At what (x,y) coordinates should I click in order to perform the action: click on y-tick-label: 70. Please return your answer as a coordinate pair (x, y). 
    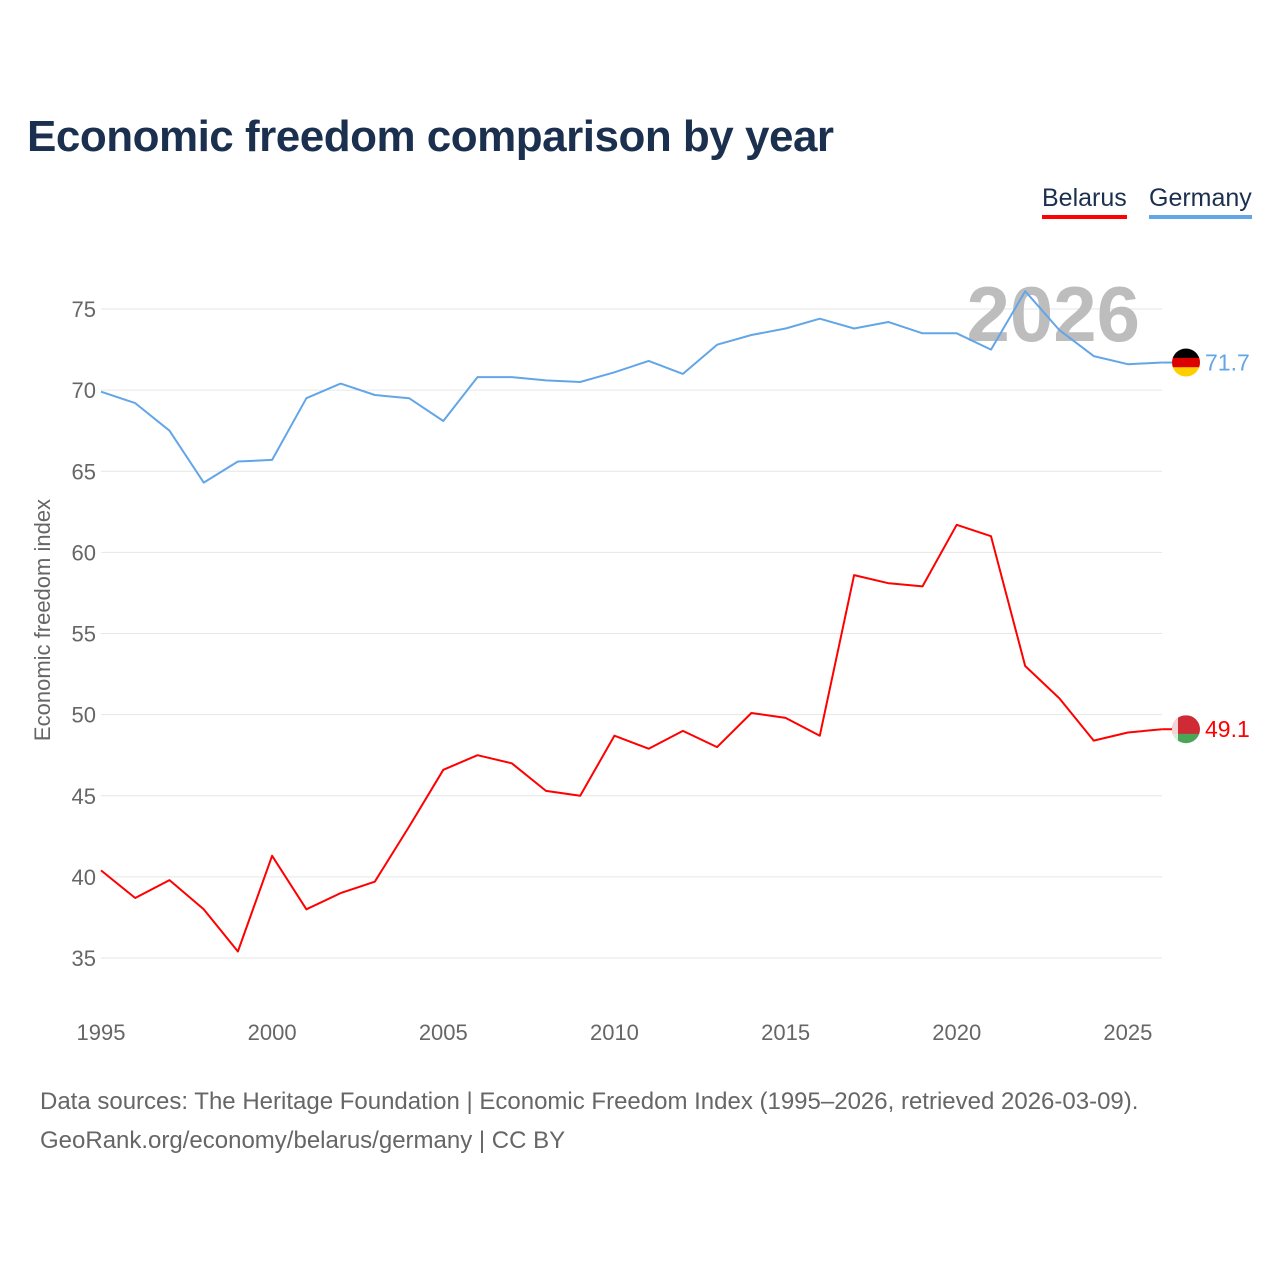
    Looking at the image, I should click on (84, 390).